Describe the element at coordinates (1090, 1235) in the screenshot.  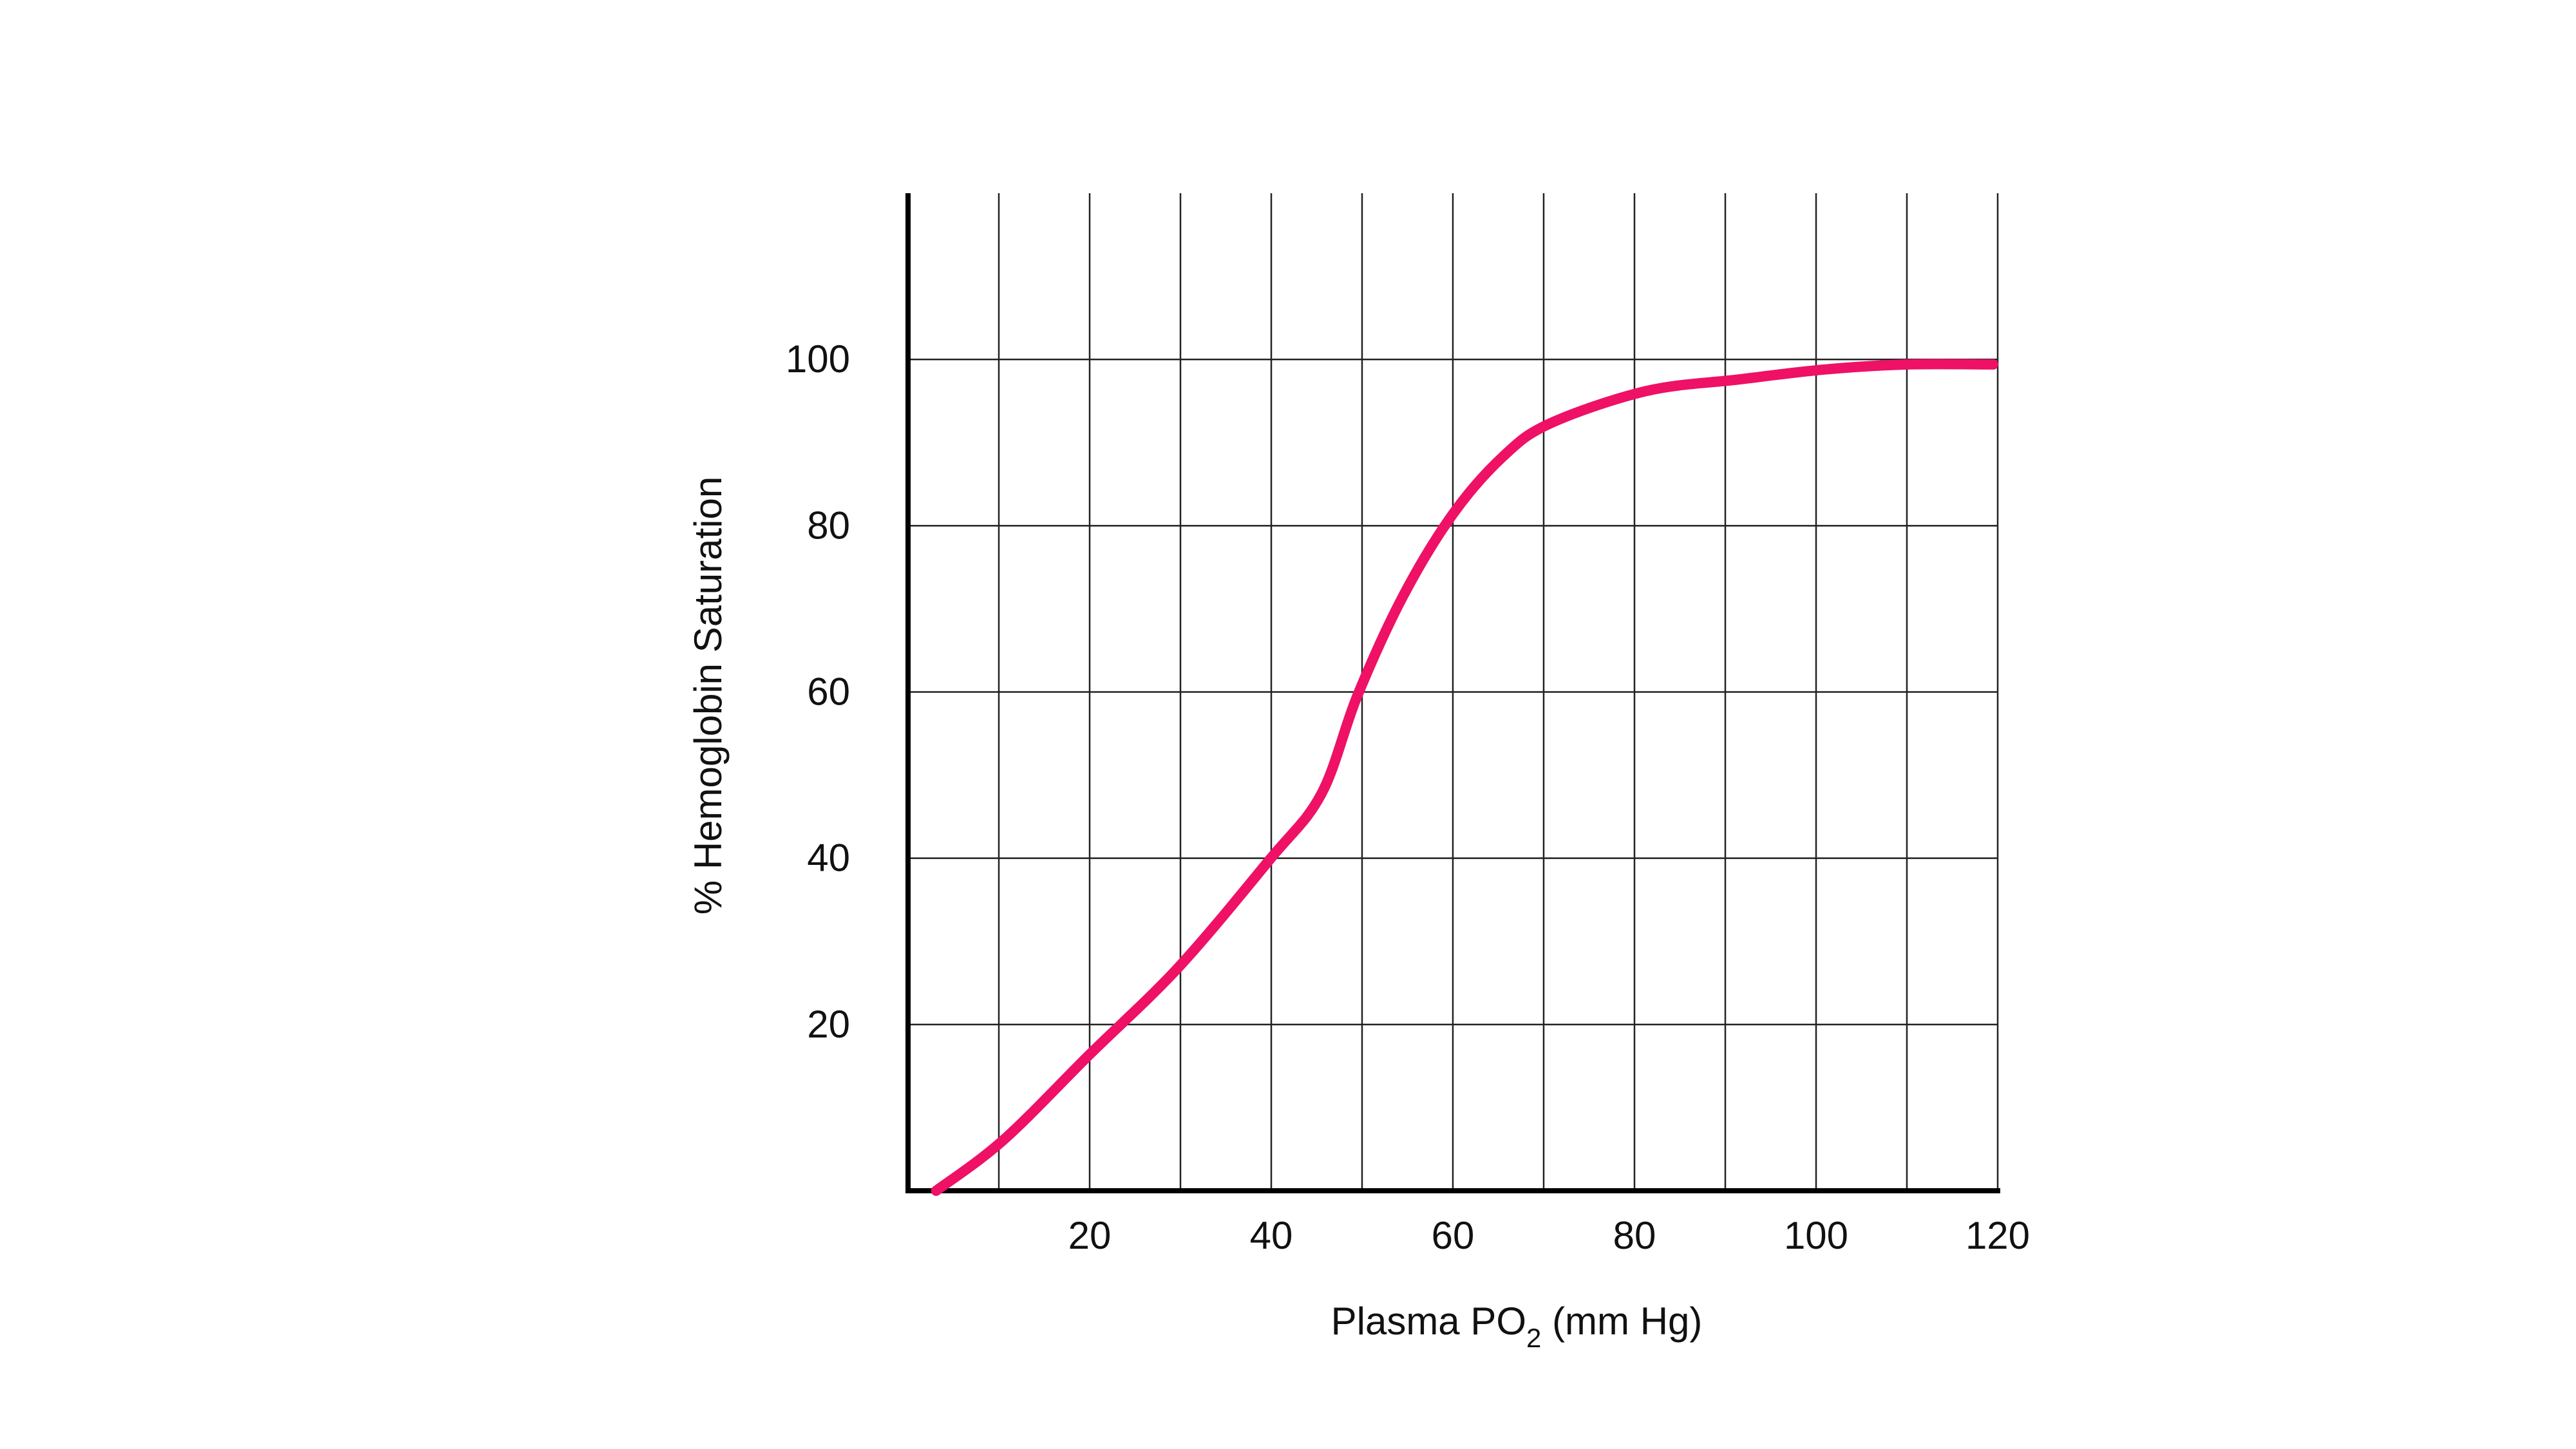
I see `x-tick-label: 20` at that location.